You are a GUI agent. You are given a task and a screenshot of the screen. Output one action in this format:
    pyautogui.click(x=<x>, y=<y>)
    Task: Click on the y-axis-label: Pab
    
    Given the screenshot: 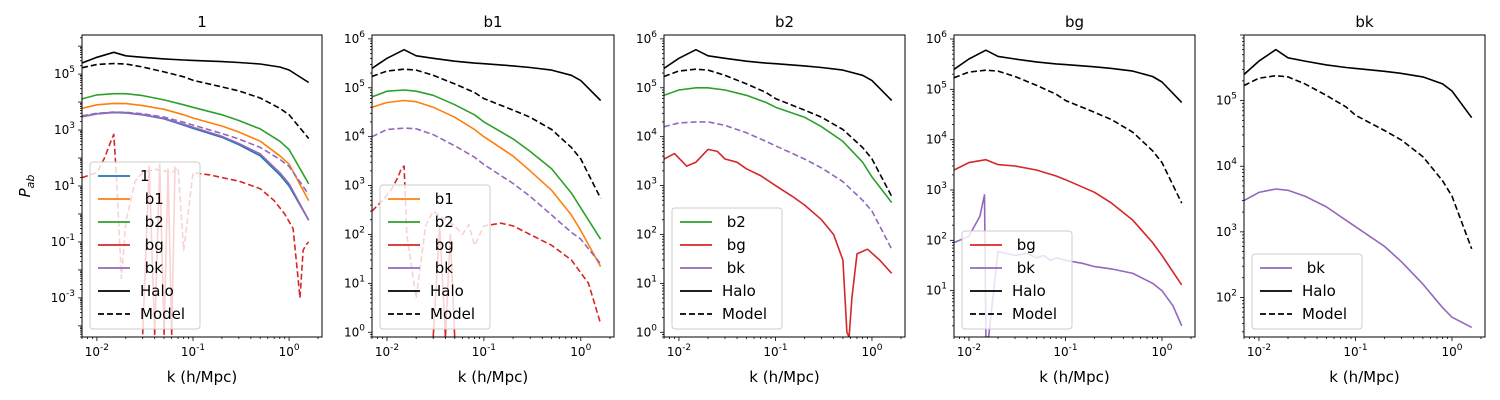 What is the action you would take?
    pyautogui.click(x=26, y=186)
    